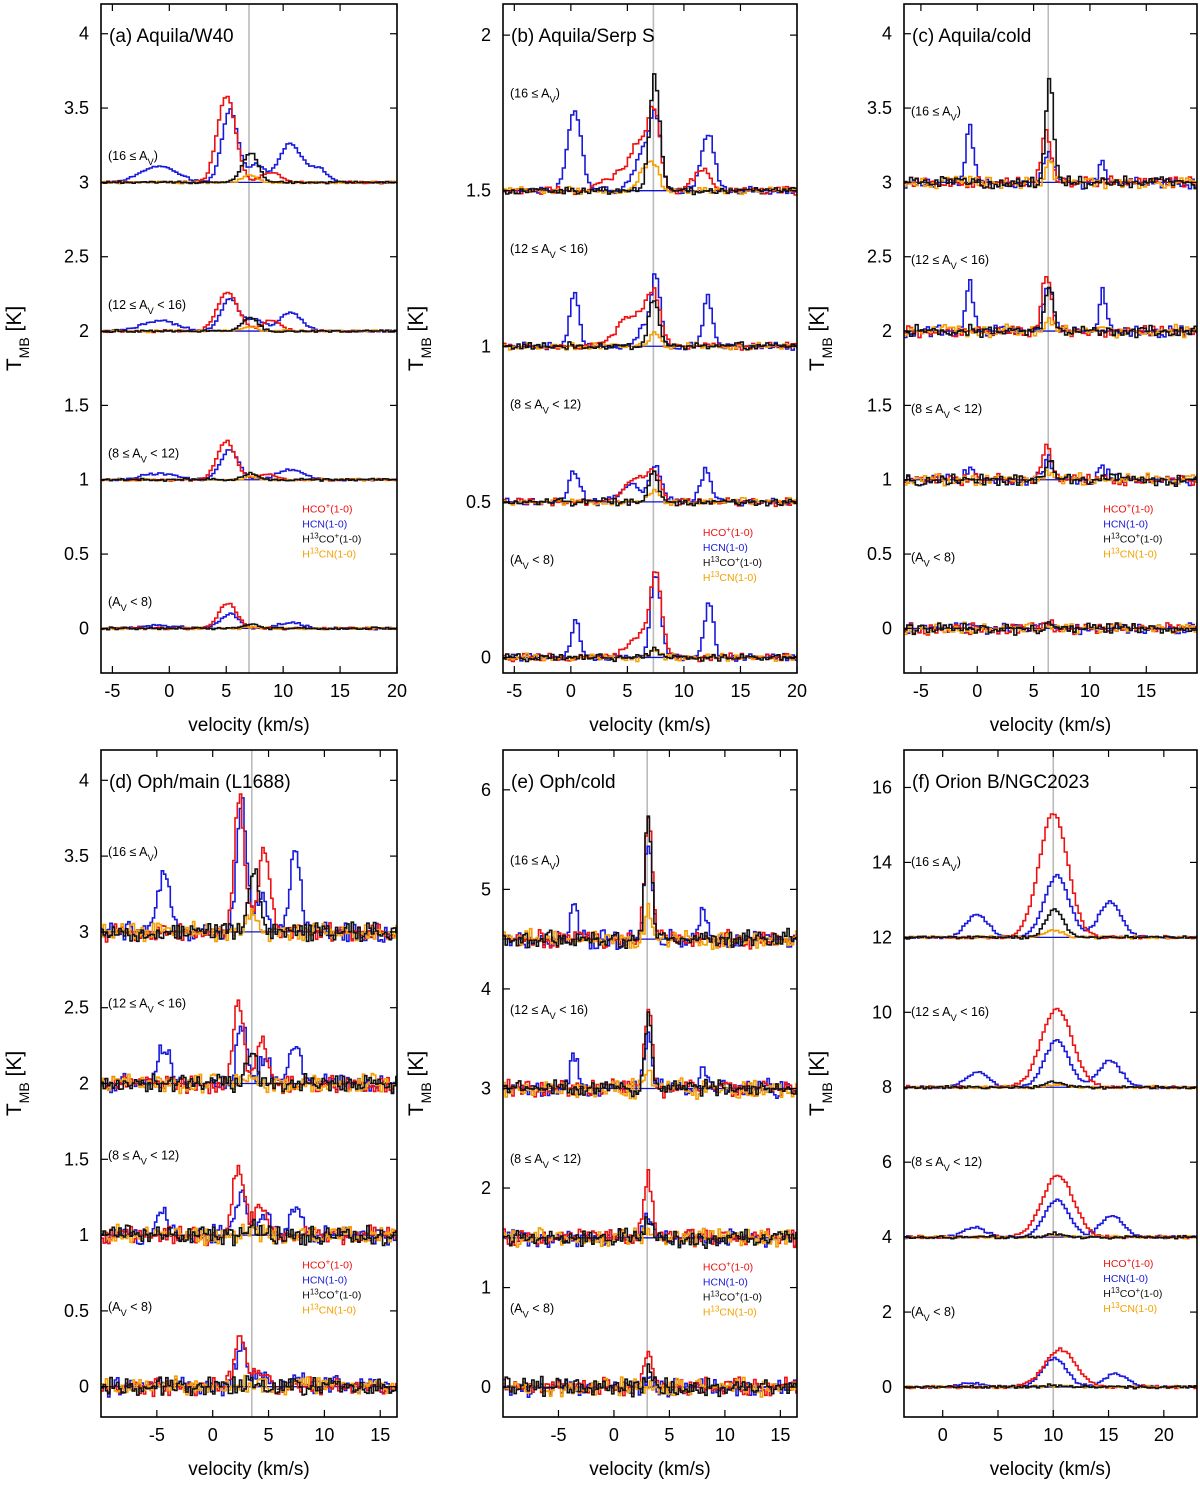  What do you see at coordinates (1000, 782) in the screenshot?
I see `panel-title: (f) Orion B/NGC2023` at bounding box center [1000, 782].